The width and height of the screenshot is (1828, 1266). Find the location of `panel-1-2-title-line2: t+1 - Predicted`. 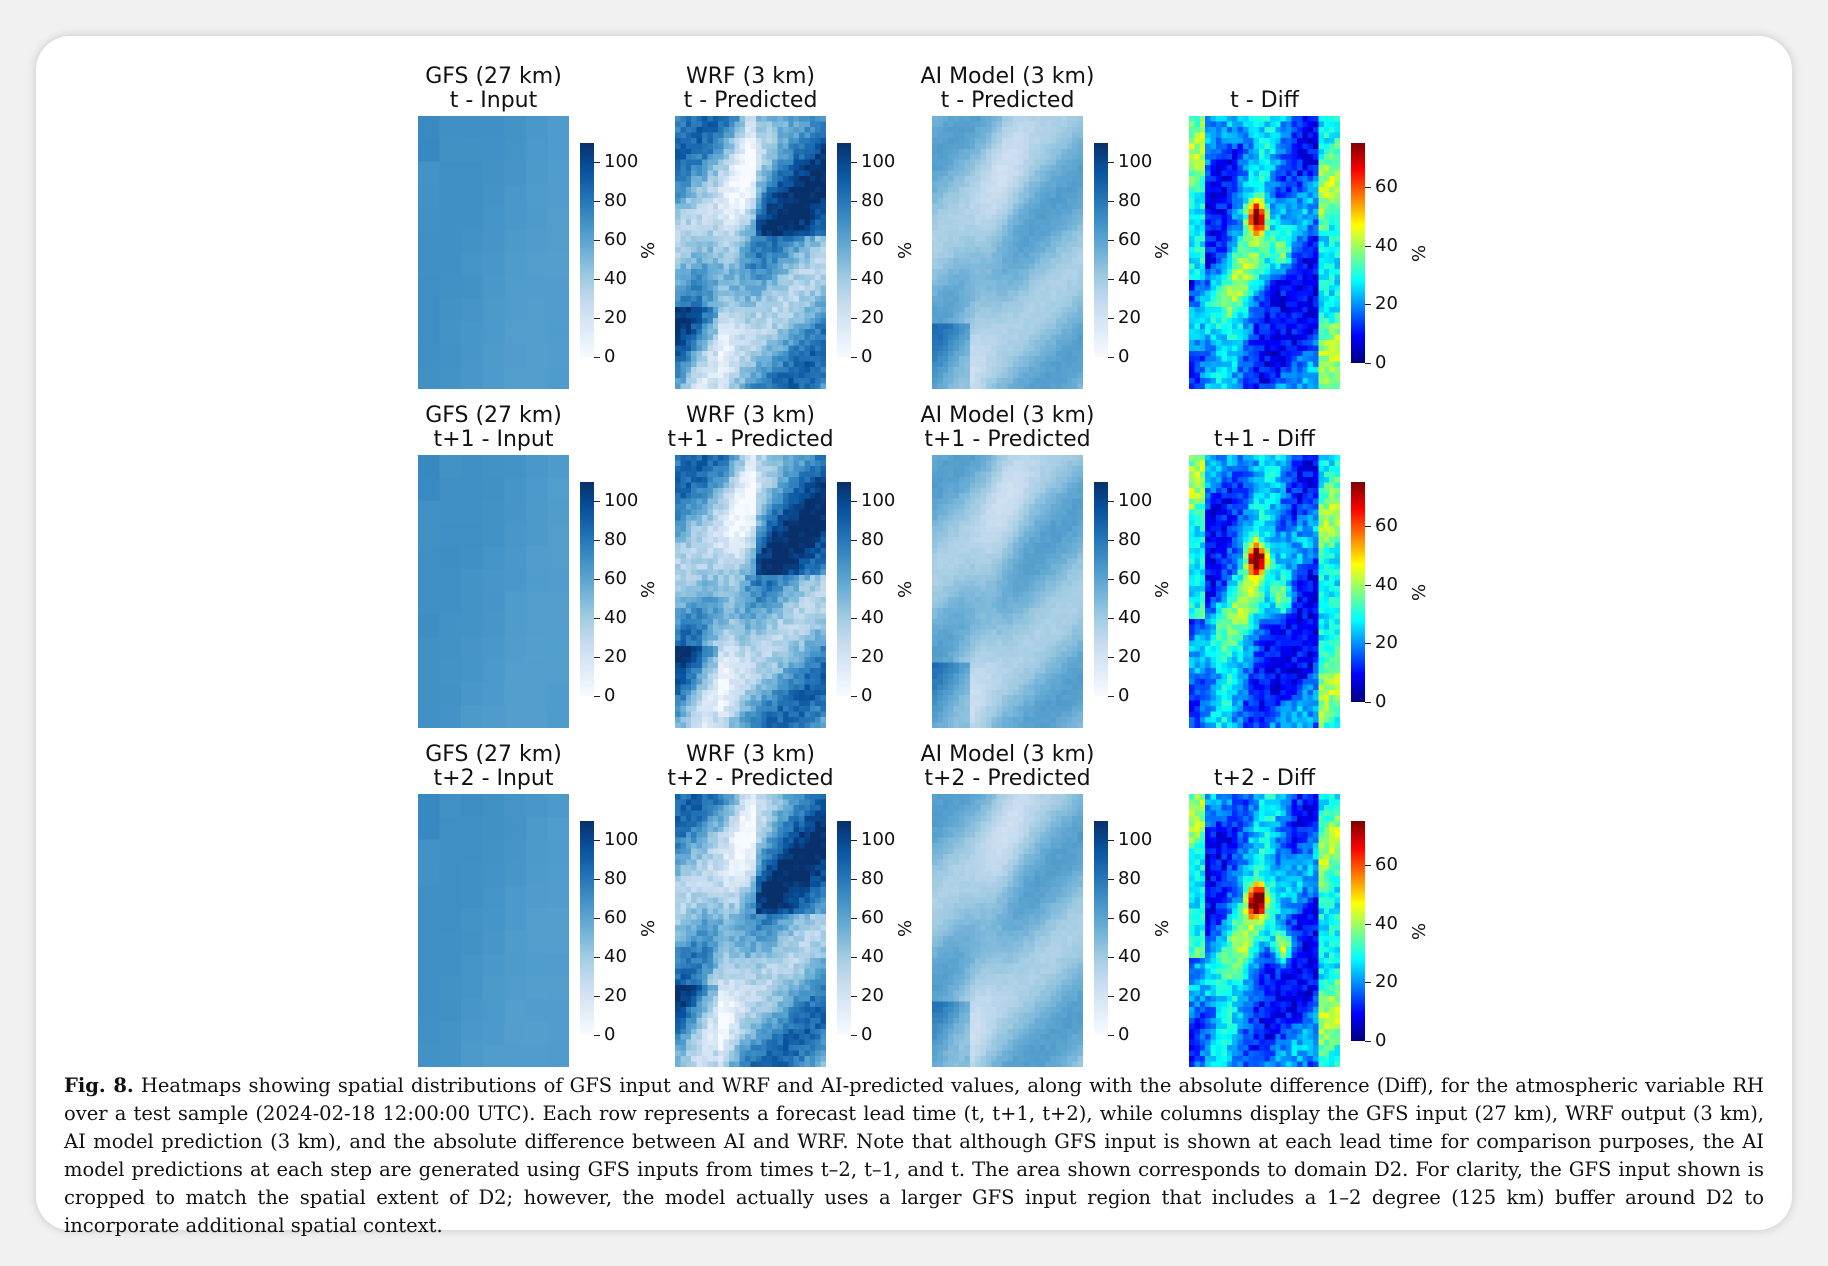

panel-1-2-title-line2: t+1 - Predicted is located at coordinates (1007, 439).